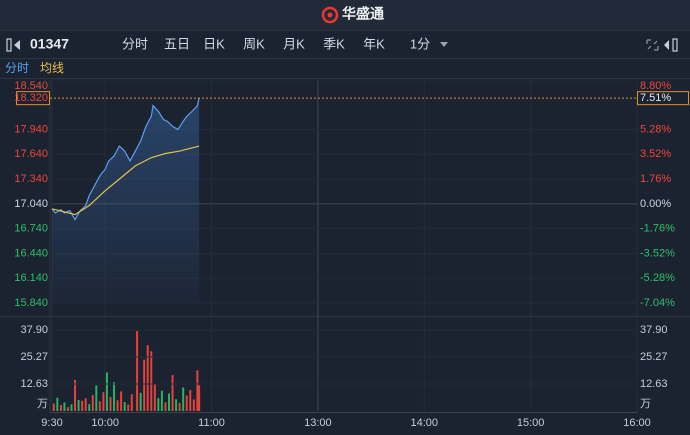  I want to click on logo, so click(330, 15).